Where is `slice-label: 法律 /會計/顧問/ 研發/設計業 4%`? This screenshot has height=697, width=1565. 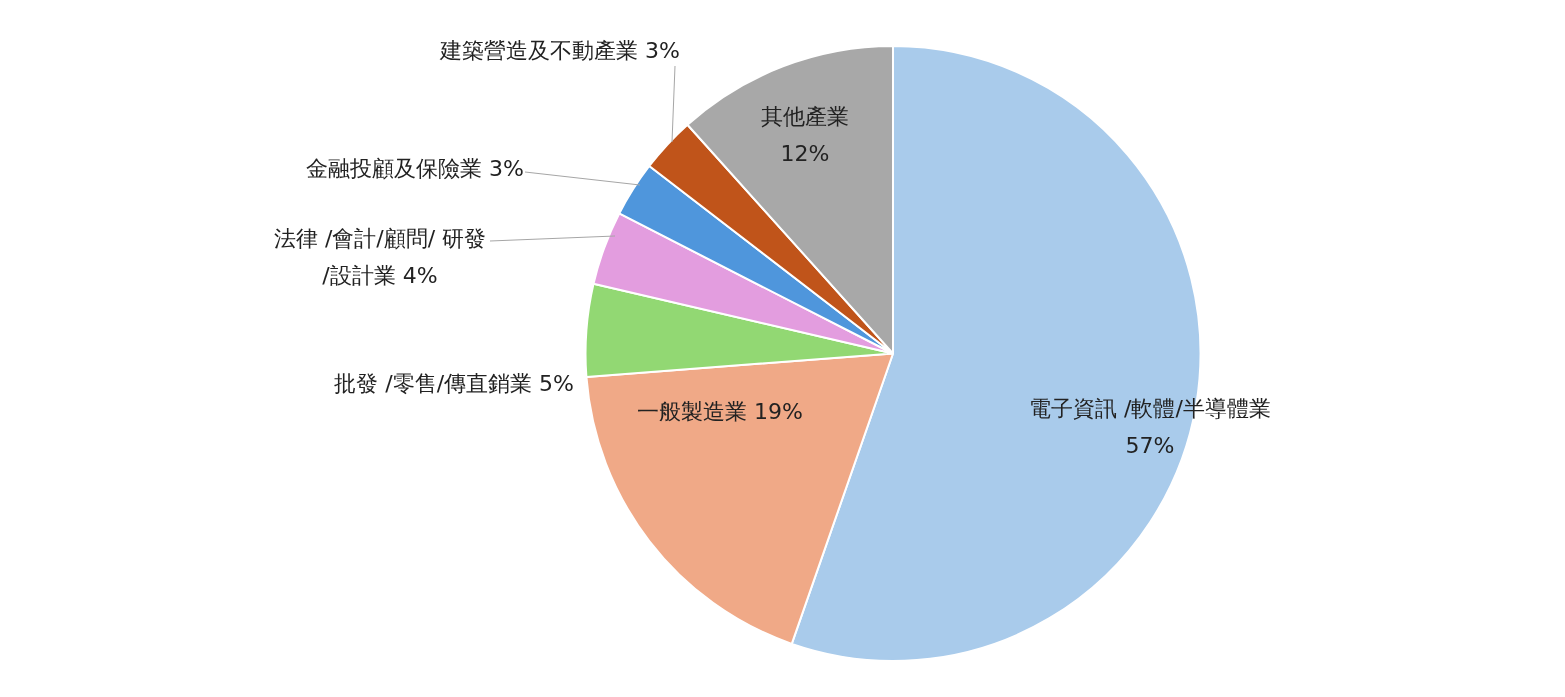
slice-label: 法律 /會計/顧問/ 研發/設計業 4% is located at coordinates (380, 256).